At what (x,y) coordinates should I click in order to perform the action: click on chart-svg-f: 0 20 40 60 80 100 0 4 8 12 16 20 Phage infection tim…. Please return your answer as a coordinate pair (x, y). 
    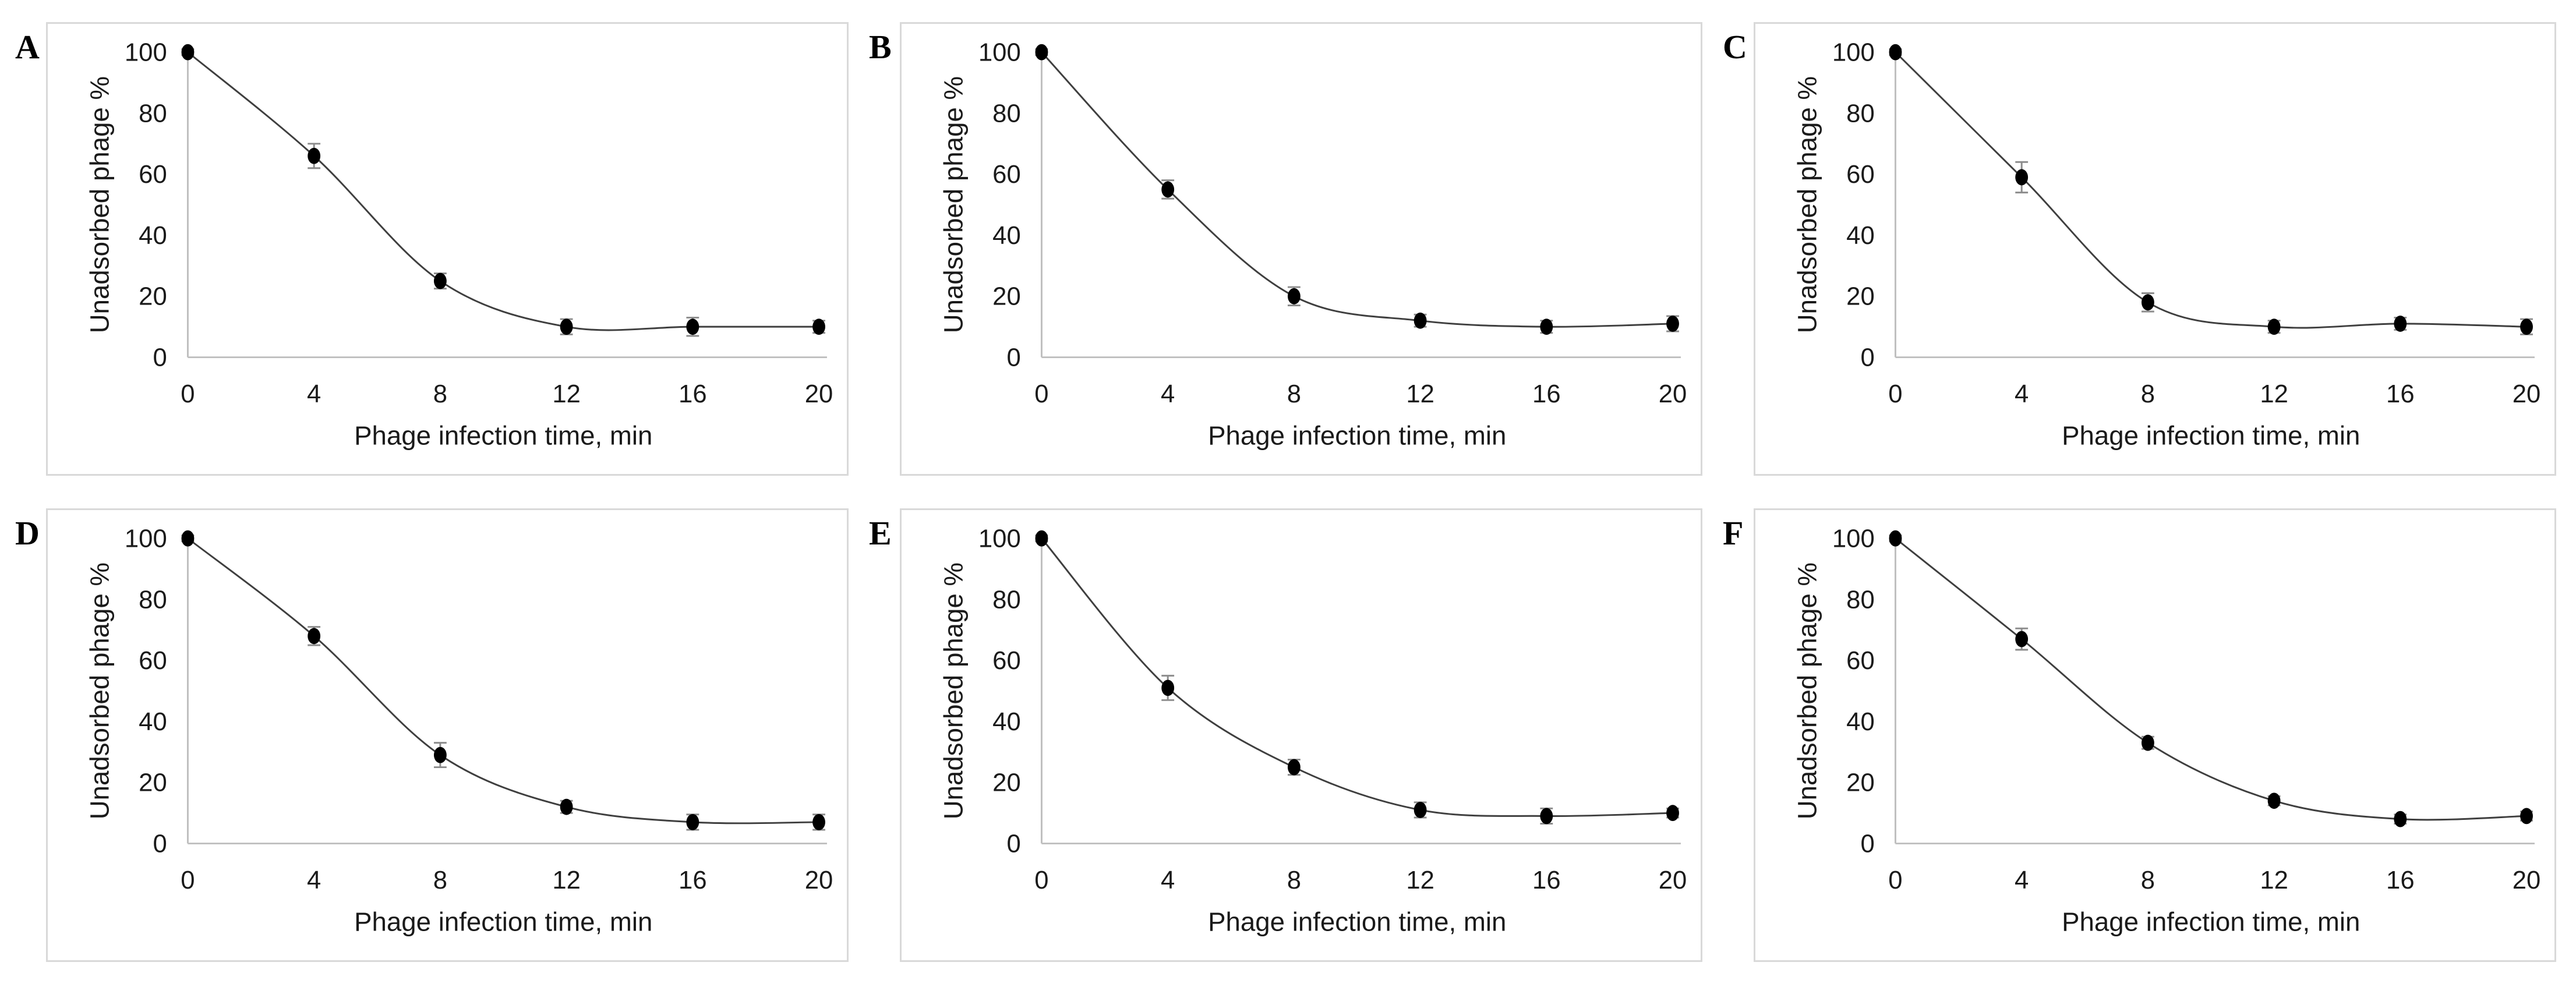
    Looking at the image, I should click on (2167, 731).